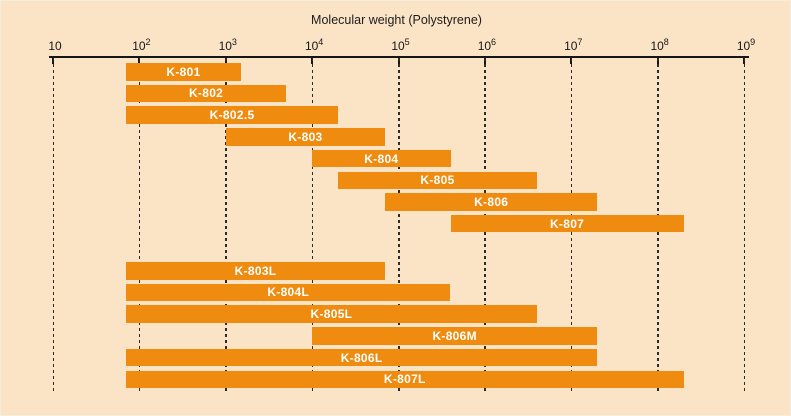 The height and width of the screenshot is (416, 791). I want to click on bar-k-802-5: K-802.5, so click(232, 115).